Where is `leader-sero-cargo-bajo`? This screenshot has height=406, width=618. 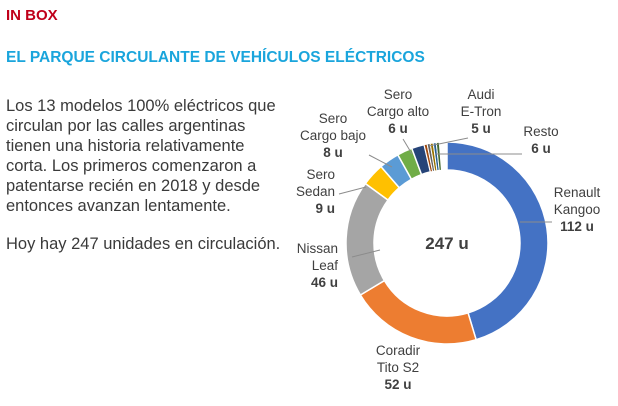
leader-sero-cargo-bajo is located at coordinates (380, 161).